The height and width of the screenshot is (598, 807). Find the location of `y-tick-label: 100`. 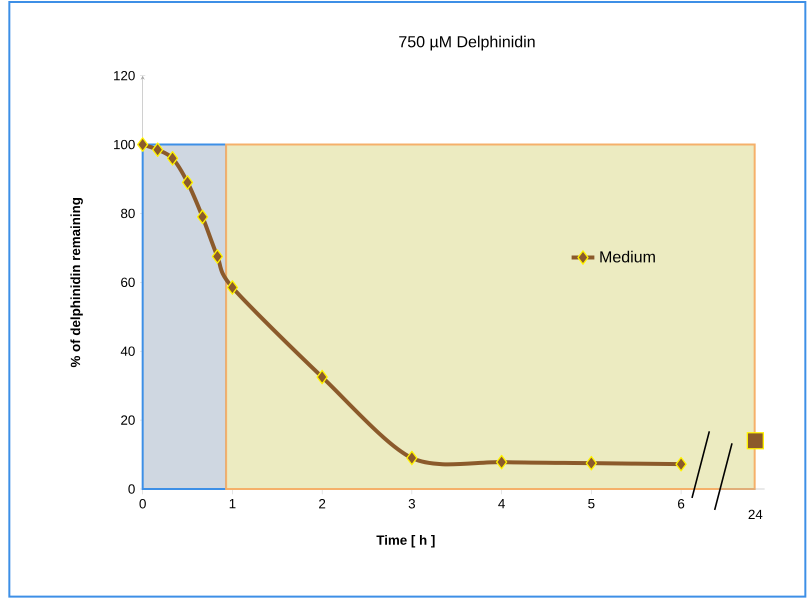

y-tick-label: 100 is located at coordinates (124, 145).